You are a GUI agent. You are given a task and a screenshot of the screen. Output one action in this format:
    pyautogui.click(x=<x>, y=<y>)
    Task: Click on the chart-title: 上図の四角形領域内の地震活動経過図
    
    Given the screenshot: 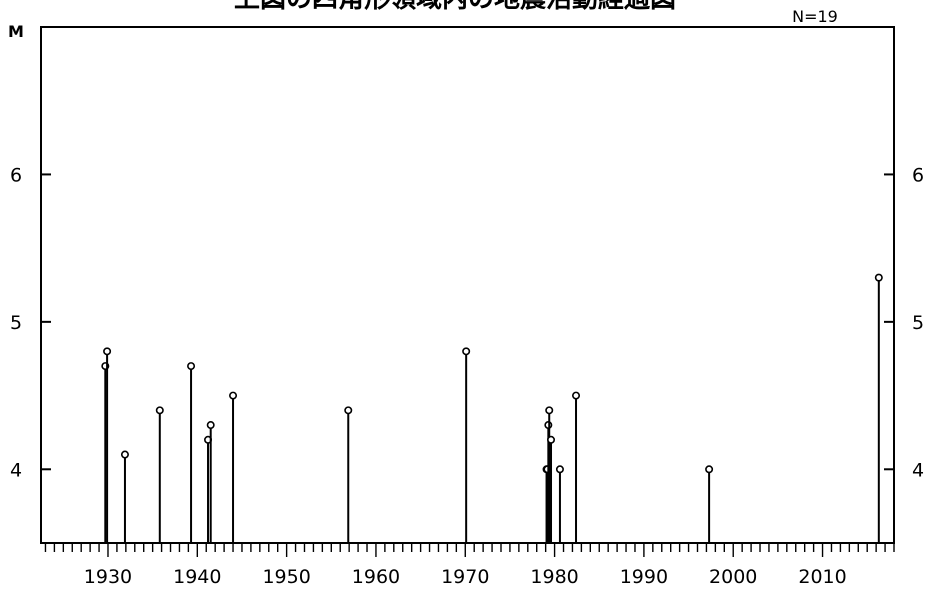 What is the action you would take?
    pyautogui.click(x=455, y=7)
    